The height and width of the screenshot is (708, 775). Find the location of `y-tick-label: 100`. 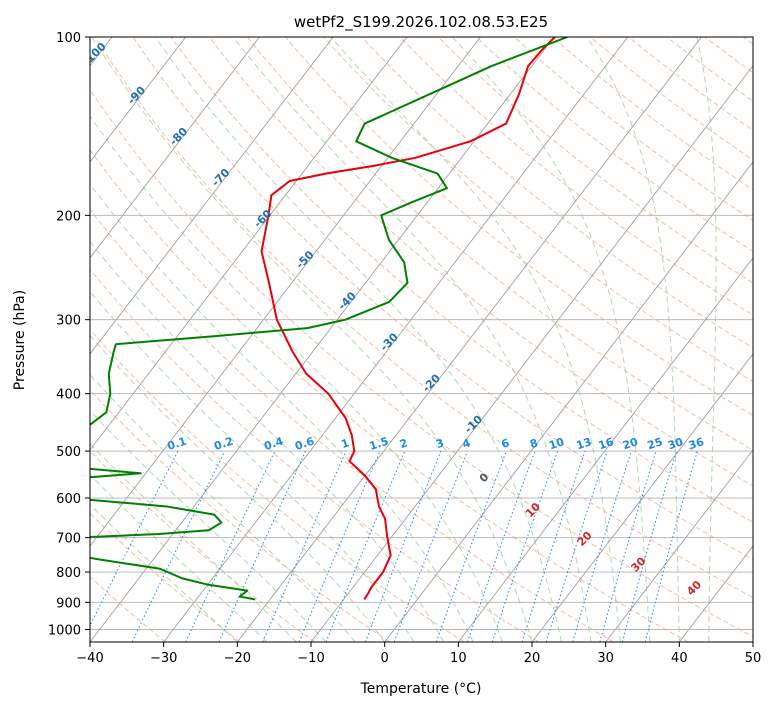

y-tick-label: 100 is located at coordinates (68, 38).